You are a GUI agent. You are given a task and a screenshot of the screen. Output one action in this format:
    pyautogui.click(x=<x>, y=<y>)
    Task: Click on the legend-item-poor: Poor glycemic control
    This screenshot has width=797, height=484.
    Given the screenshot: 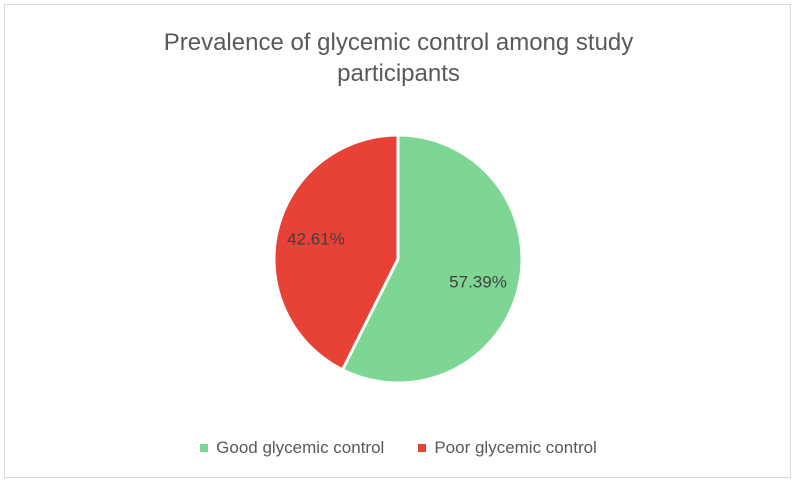 What is the action you would take?
    pyautogui.click(x=507, y=448)
    